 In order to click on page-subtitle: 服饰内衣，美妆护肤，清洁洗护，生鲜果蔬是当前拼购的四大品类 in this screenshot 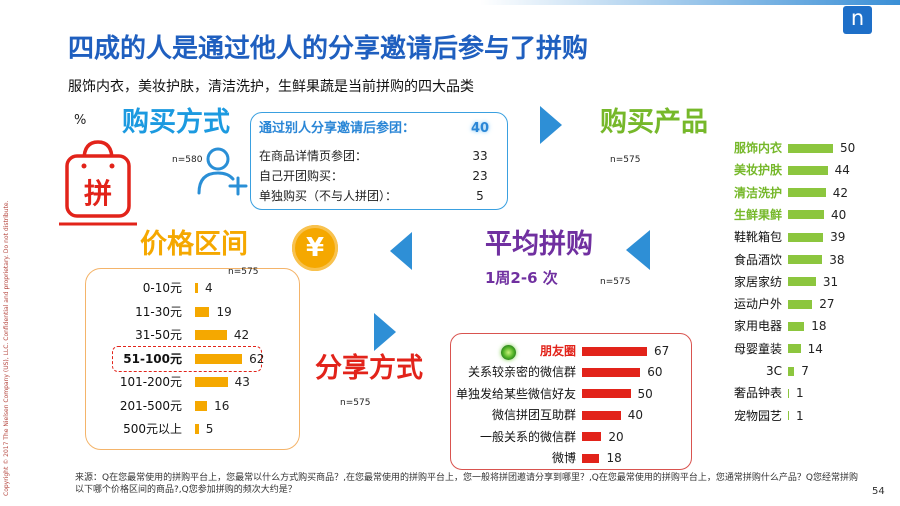, I will do `click(271, 87)`.